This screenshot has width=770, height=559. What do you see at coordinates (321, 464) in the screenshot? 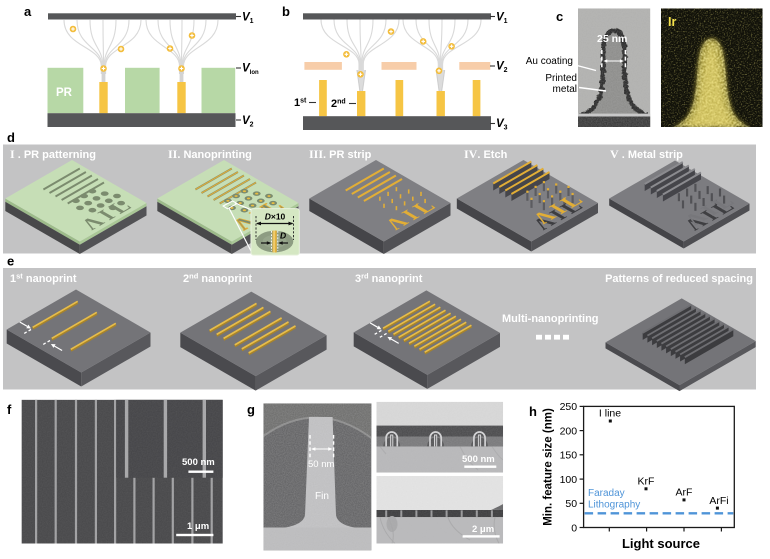
I see `svg-text: 50 nm` at bounding box center [321, 464].